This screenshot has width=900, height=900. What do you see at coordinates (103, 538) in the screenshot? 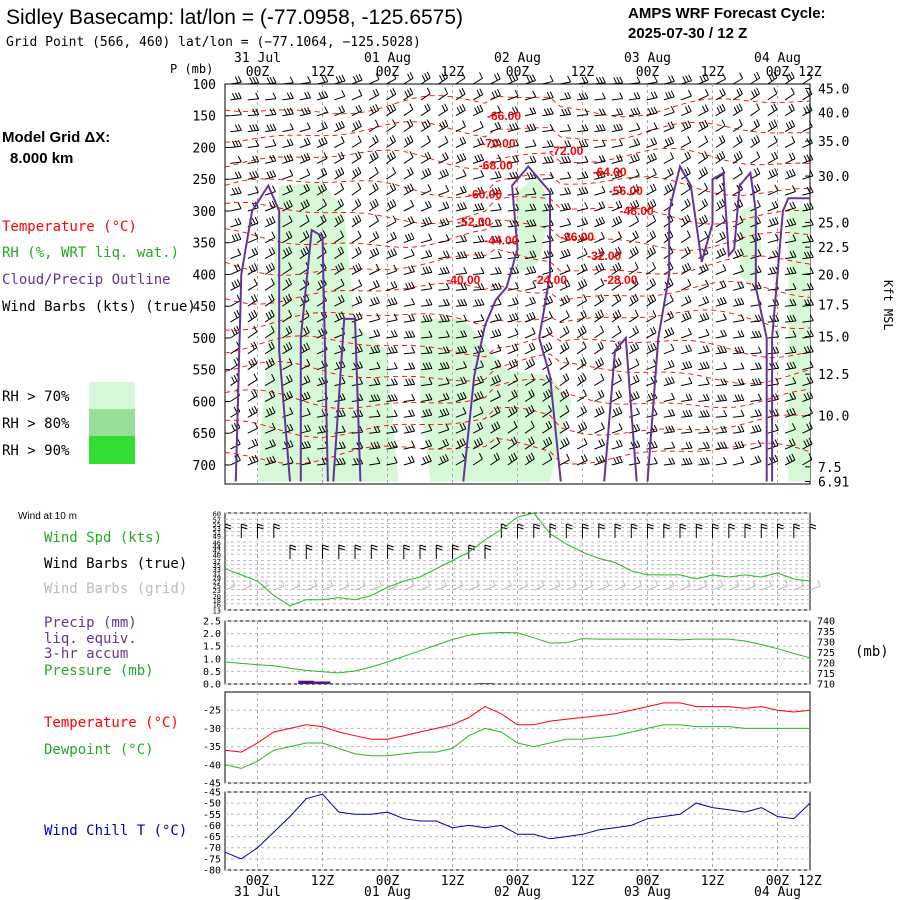
I see `legend-wind-speed: Wind Spd (kts)` at bounding box center [103, 538].